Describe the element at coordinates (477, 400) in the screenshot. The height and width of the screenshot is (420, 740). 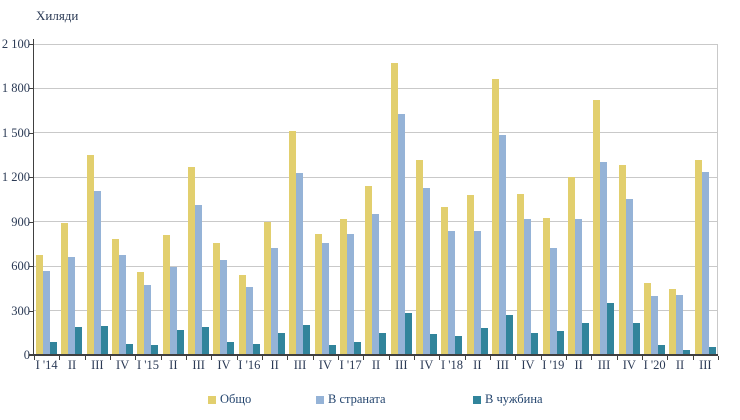
I see `legend-swatch` at that location.